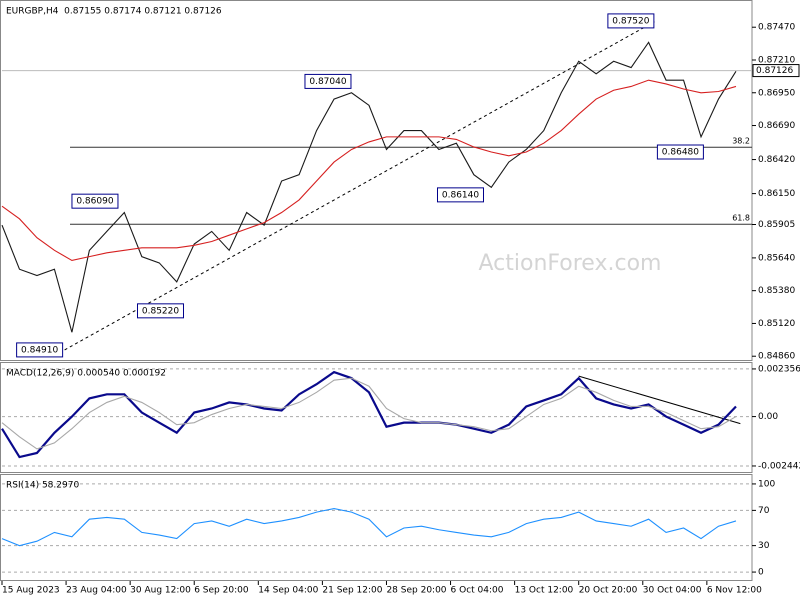 This screenshot has height=600, width=800. Describe the element at coordinates (160, 591) in the screenshot. I see `x-tick-label: 30 Aug 12:00` at that location.